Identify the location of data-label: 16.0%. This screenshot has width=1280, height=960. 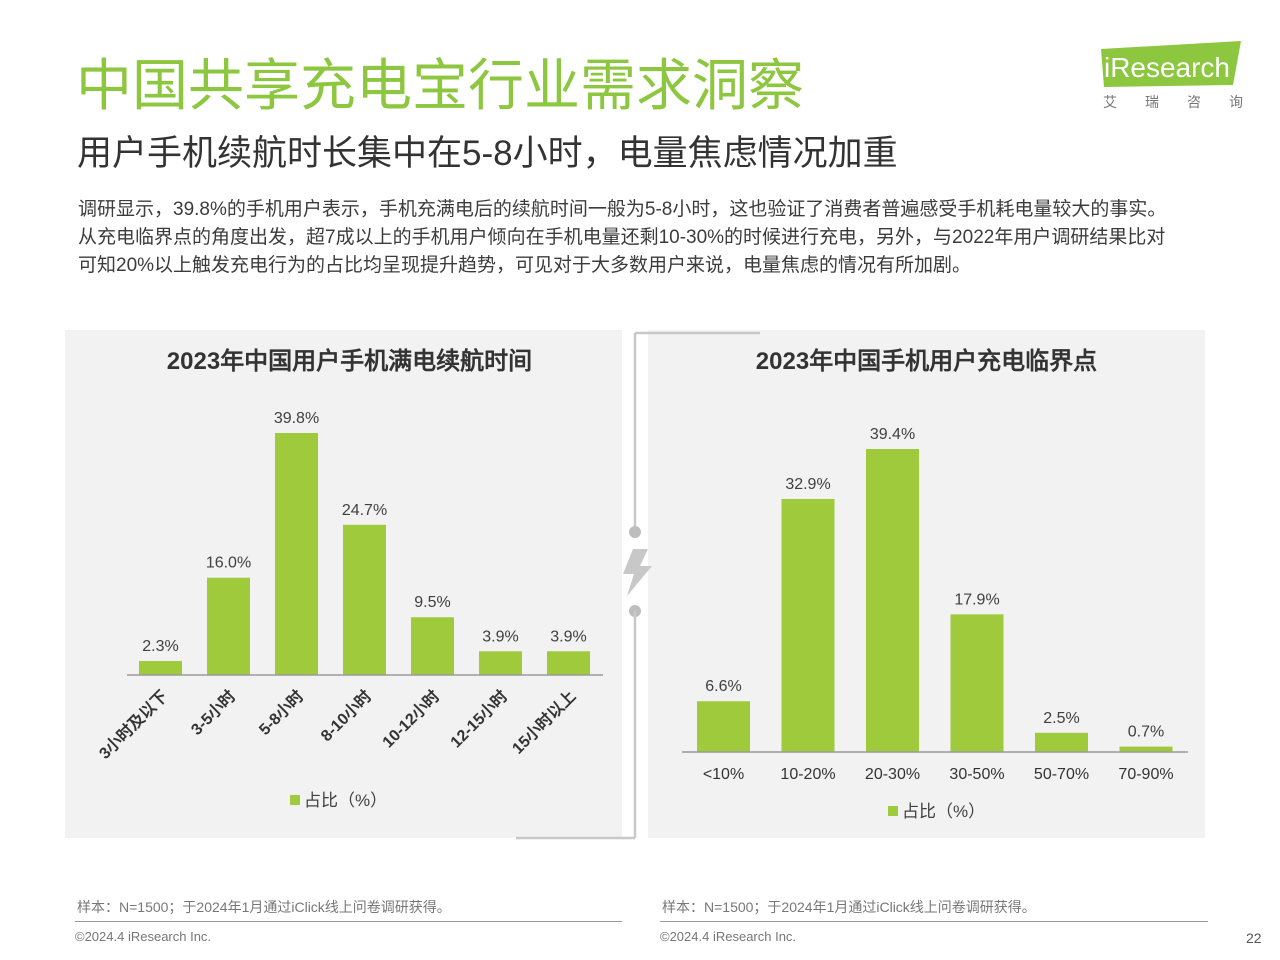
(228, 563).